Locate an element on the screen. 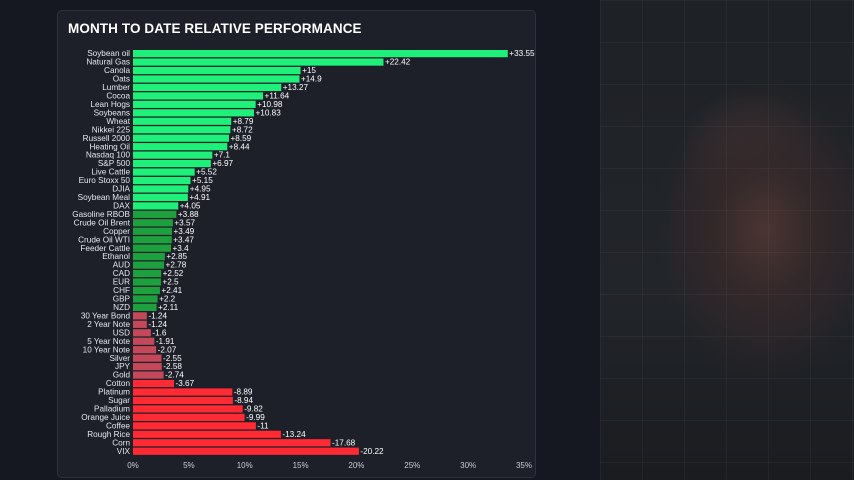  category-label: CAD is located at coordinates (121, 273).